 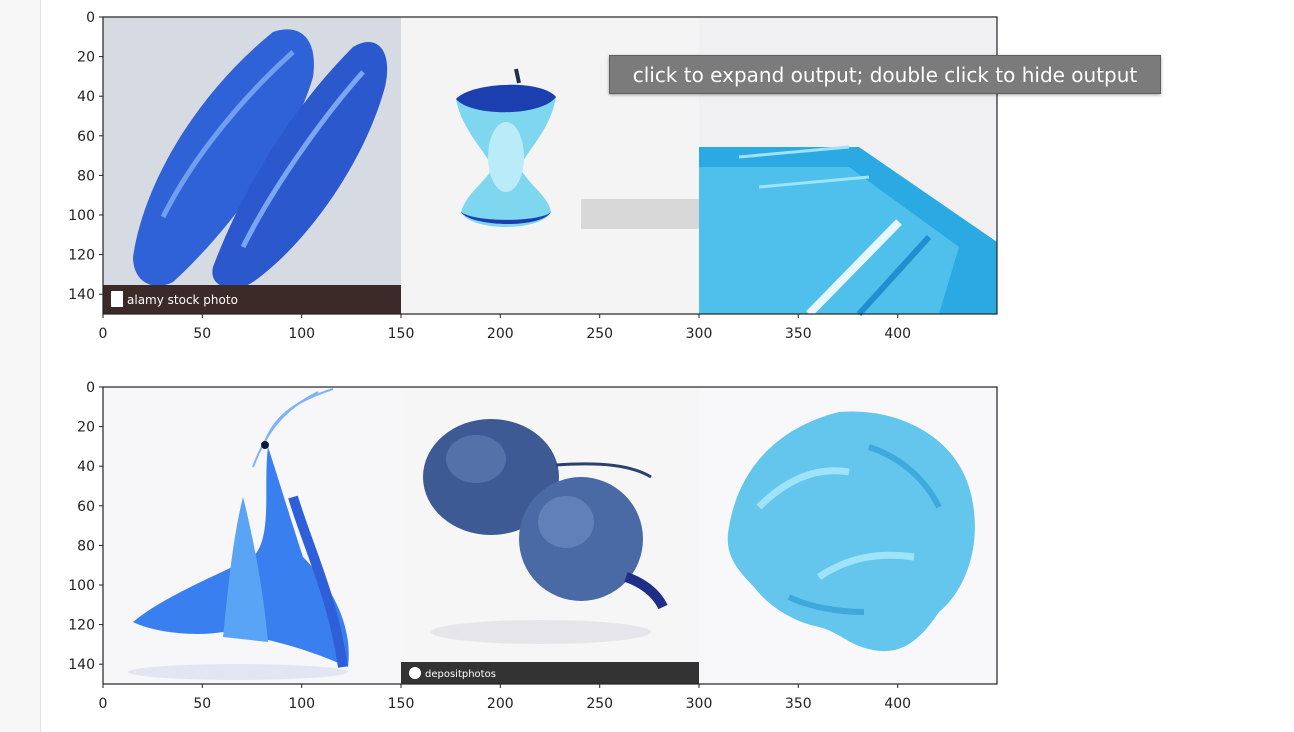 What do you see at coordinates (252, 165) in the screenshot?
I see `image-fish-fillets: alamy stock photo` at bounding box center [252, 165].